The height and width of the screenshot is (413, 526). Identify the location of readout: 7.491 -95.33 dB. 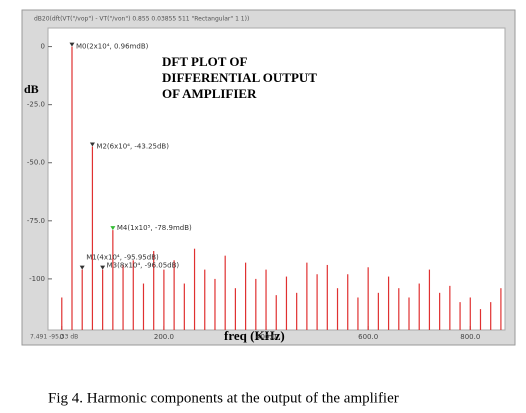
(54, 337).